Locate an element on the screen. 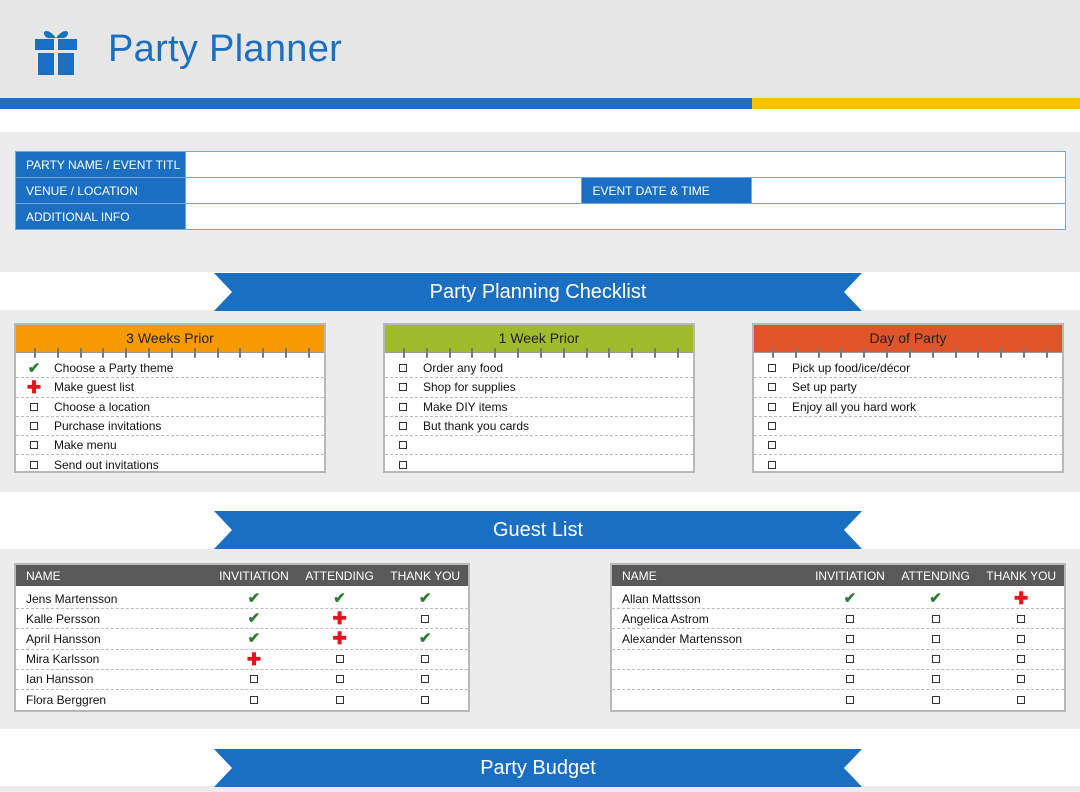 The height and width of the screenshot is (792, 1080). guest-row: Ian Hansson is located at coordinates (242, 680).